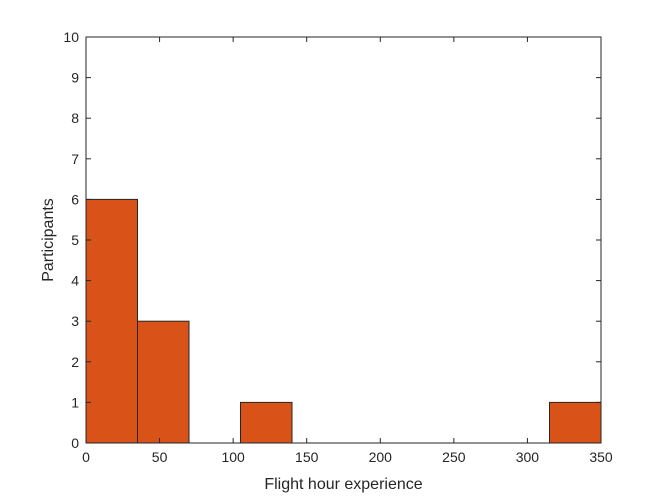 The width and height of the screenshot is (664, 498). I want to click on y-tick-label: 2, so click(75, 362).